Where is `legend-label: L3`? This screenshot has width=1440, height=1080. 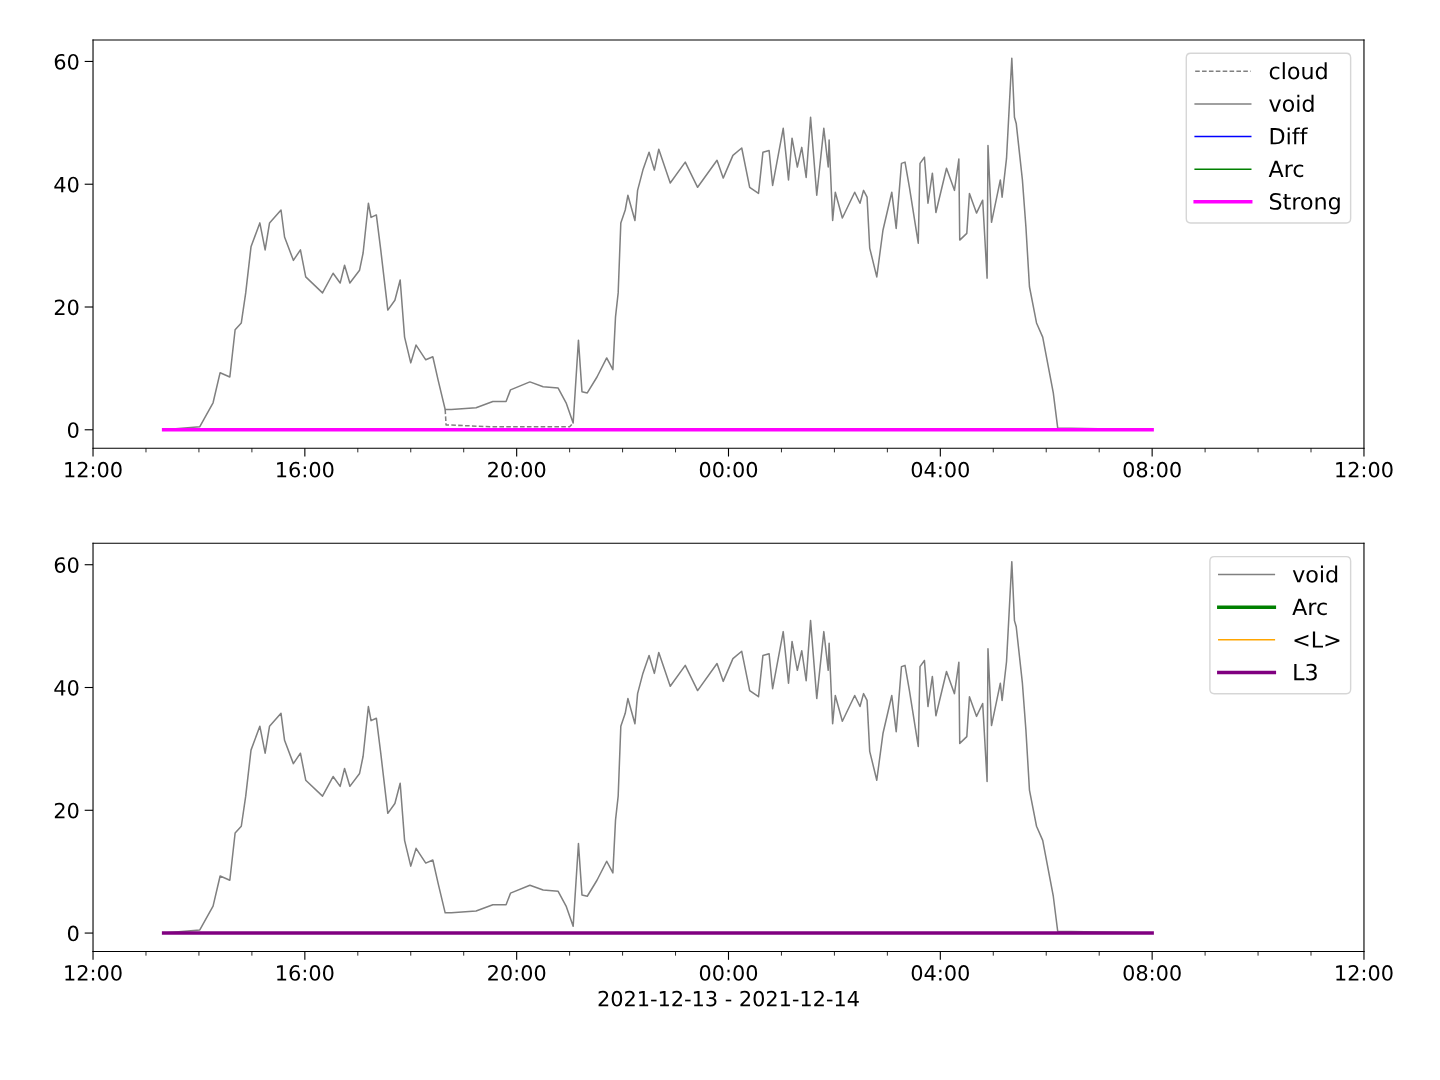
legend-label: L3 is located at coordinates (1305, 672).